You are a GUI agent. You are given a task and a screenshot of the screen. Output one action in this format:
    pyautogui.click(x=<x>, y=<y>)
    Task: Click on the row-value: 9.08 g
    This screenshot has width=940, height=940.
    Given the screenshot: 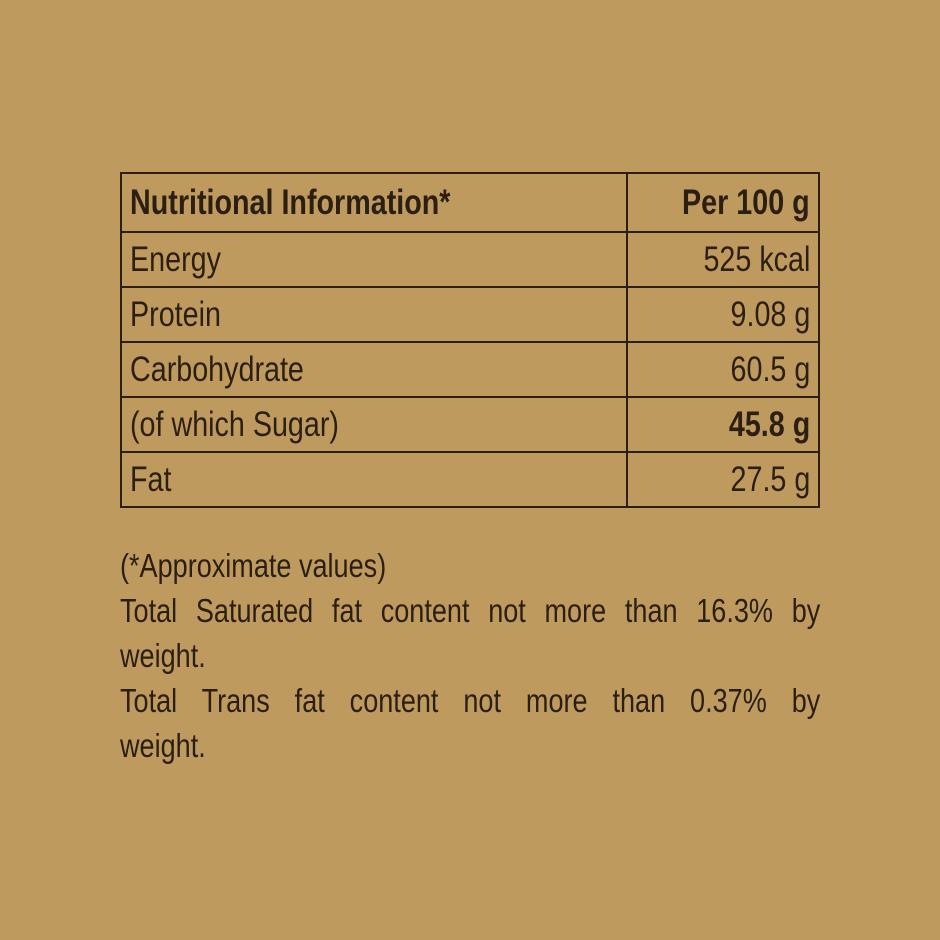 What is the action you would take?
    pyautogui.click(x=770, y=314)
    